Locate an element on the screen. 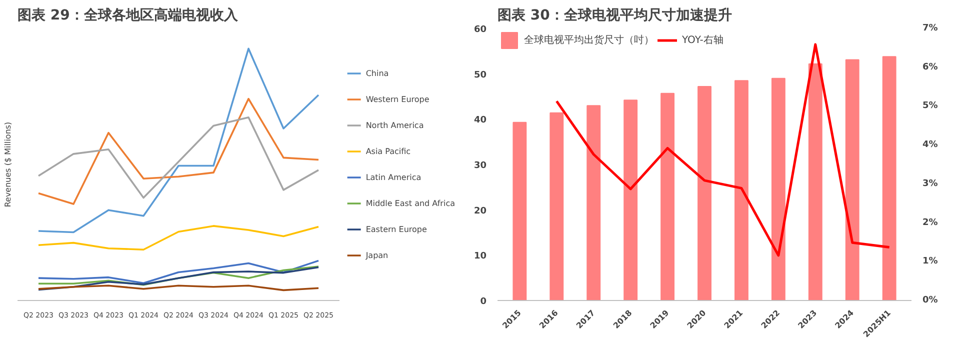 The width and height of the screenshot is (960, 351). legend-label: 全球电视平均出货尺寸（吋） is located at coordinates (589, 40).